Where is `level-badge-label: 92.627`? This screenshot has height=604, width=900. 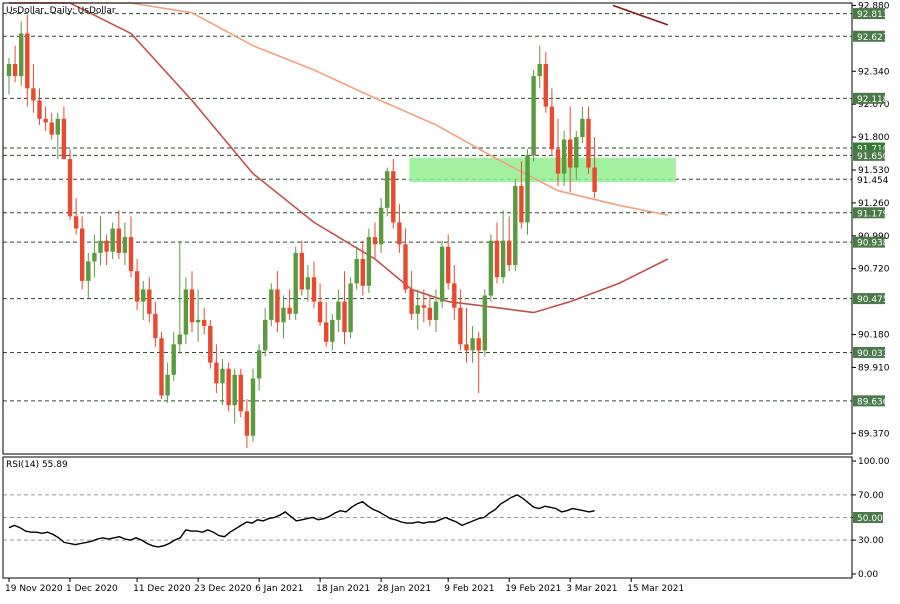 level-badge-label: 92.627 is located at coordinates (873, 38).